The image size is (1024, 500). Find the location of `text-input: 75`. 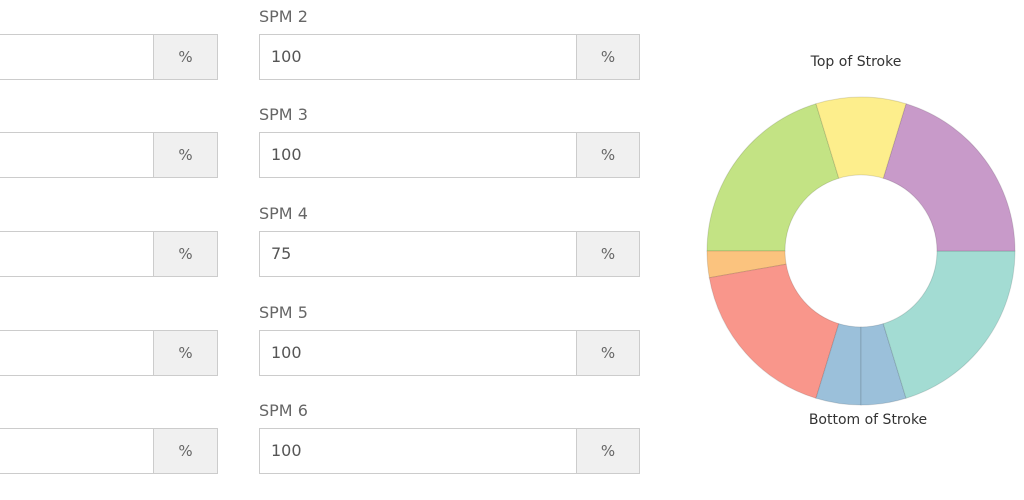

text-input: 75 is located at coordinates (418, 254).